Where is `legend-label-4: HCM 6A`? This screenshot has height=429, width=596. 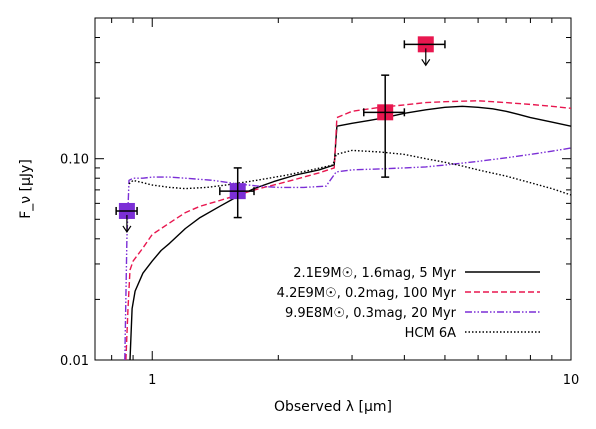
legend-label-4: HCM 6A is located at coordinates (430, 333).